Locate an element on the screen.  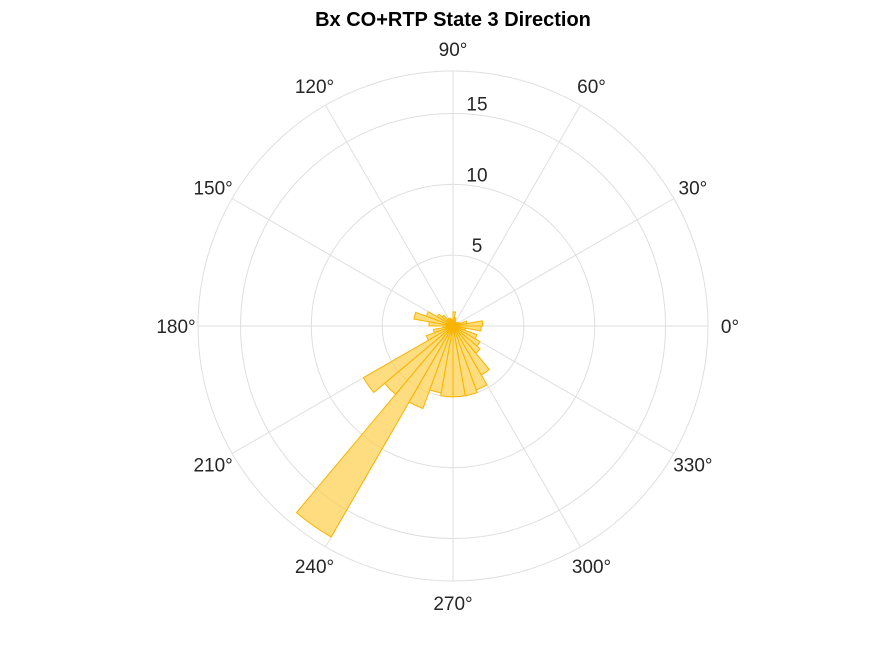
angle-tick-label: 30° is located at coordinates (693, 189).